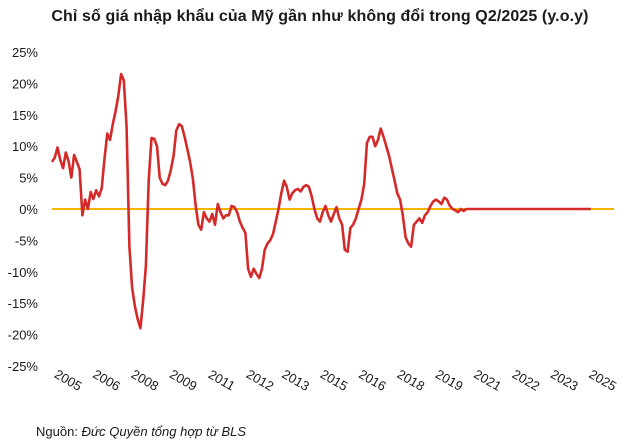 This screenshot has width=640, height=448. Describe the element at coordinates (23, 335) in the screenshot. I see `y-tick-label: -20%` at that location.